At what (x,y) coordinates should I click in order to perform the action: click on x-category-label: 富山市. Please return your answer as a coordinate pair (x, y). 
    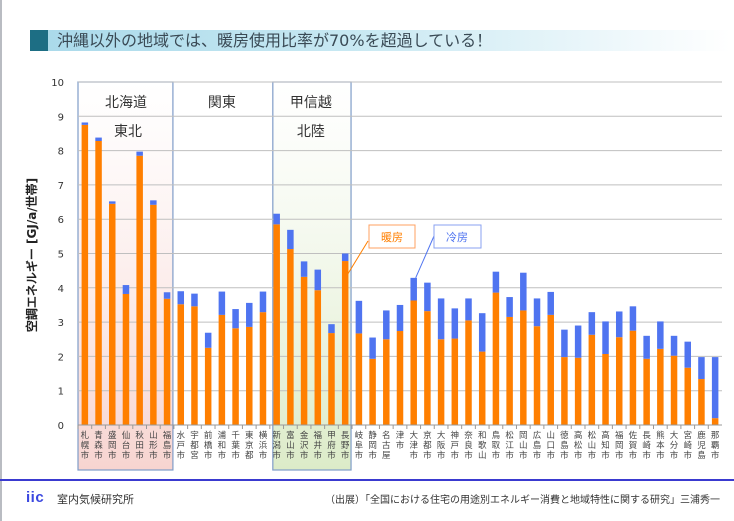
    Looking at the image, I should click on (290, 445).